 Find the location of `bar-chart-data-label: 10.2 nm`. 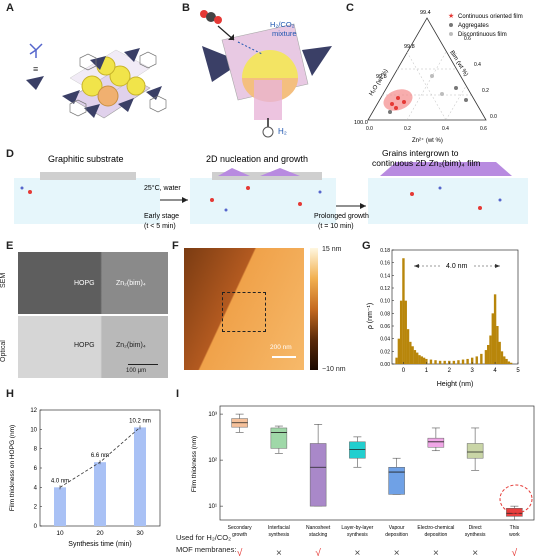

bar-chart-data-label: 10.2 nm is located at coordinates (140, 421).